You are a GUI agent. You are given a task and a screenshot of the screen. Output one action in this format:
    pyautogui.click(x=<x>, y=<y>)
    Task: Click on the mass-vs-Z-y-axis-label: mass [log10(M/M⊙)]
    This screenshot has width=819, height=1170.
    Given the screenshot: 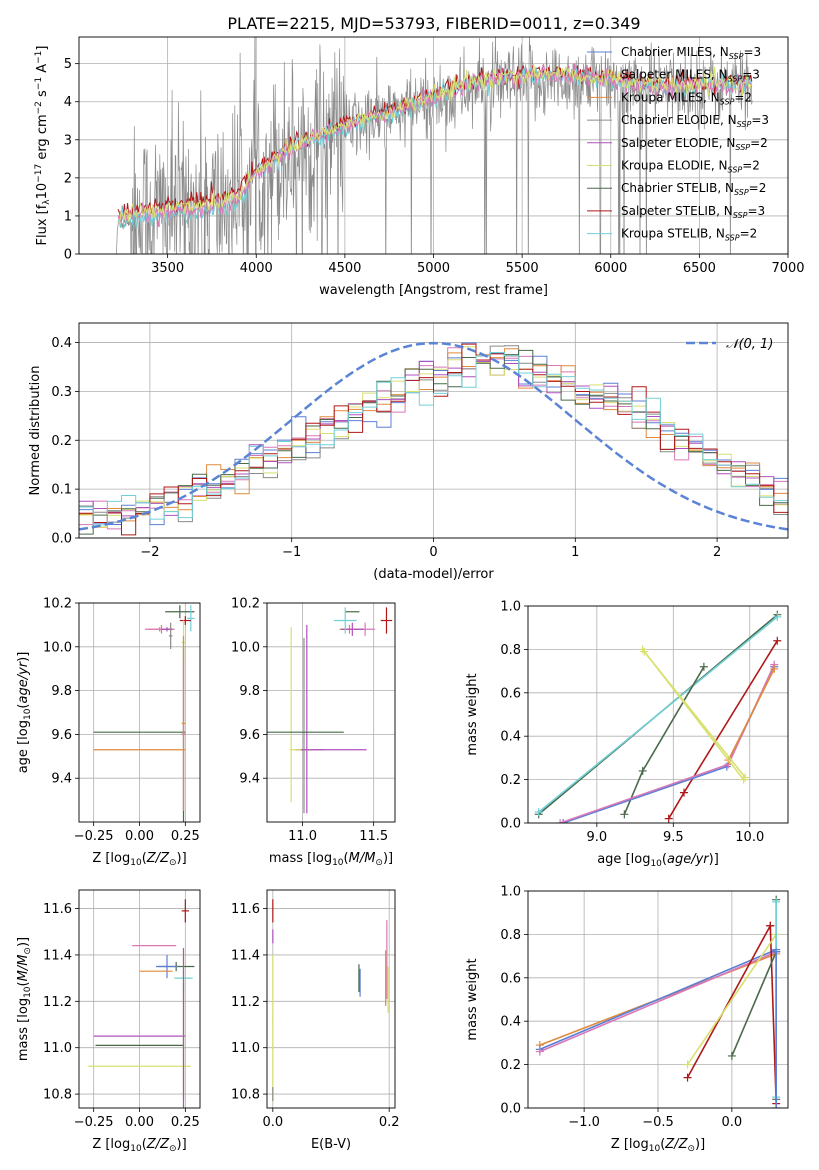 What is the action you would take?
    pyautogui.click(x=24, y=999)
    